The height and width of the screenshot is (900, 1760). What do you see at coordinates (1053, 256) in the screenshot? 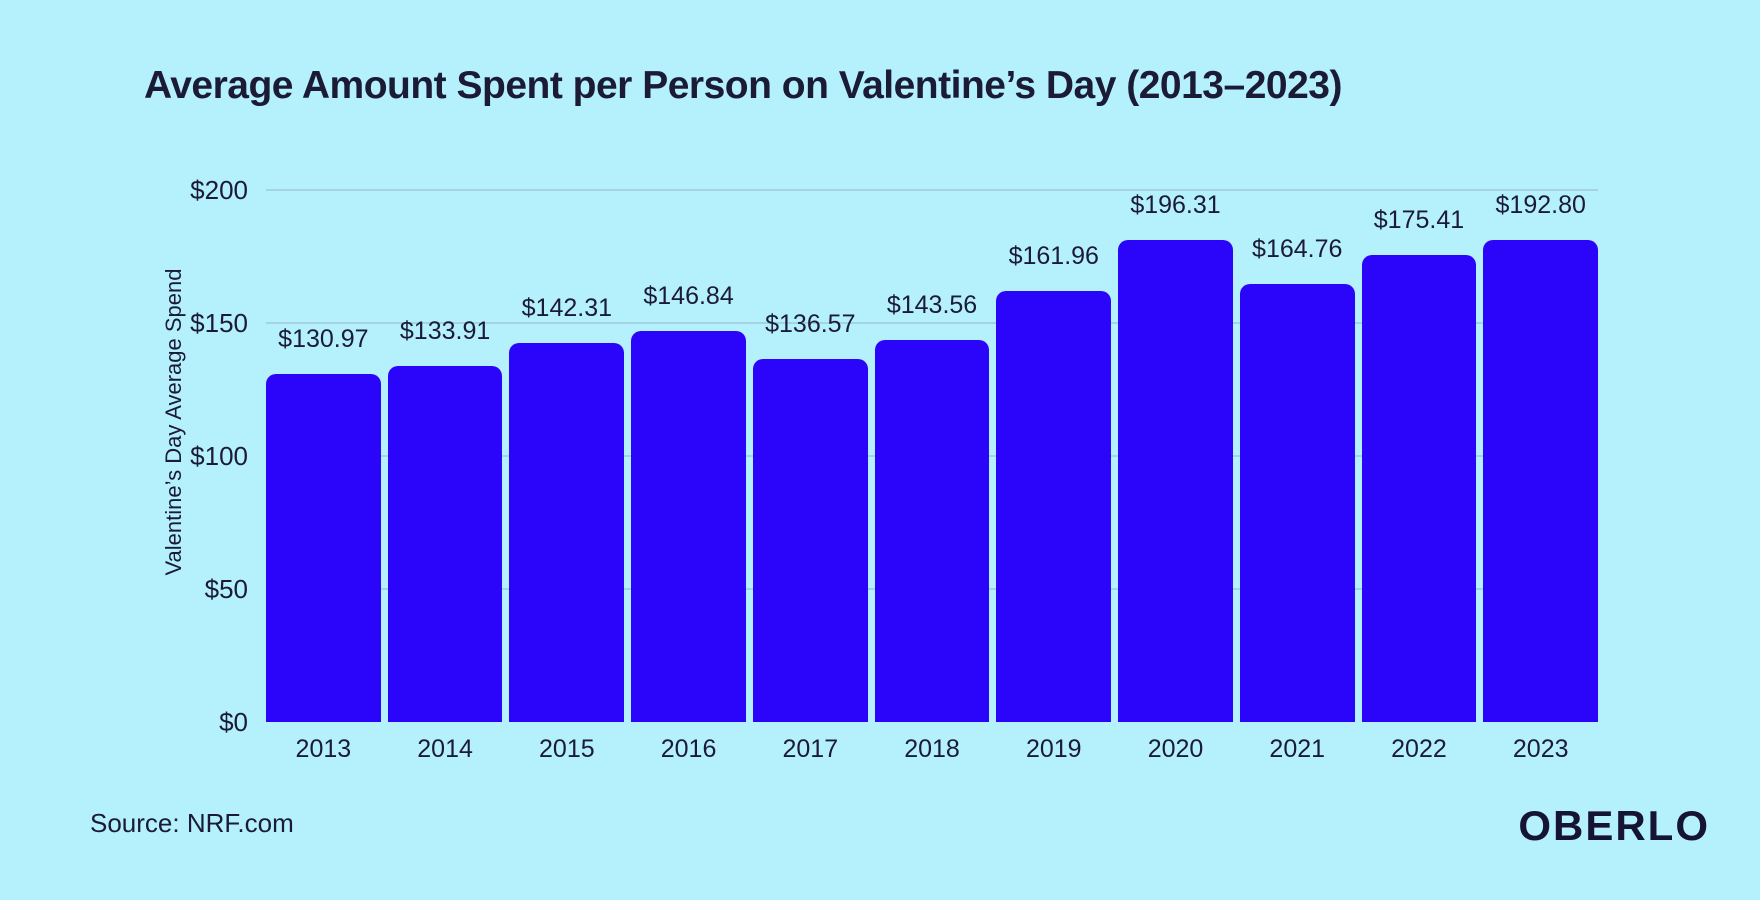
I see `bar-value-label: $161.96` at bounding box center [1053, 256].